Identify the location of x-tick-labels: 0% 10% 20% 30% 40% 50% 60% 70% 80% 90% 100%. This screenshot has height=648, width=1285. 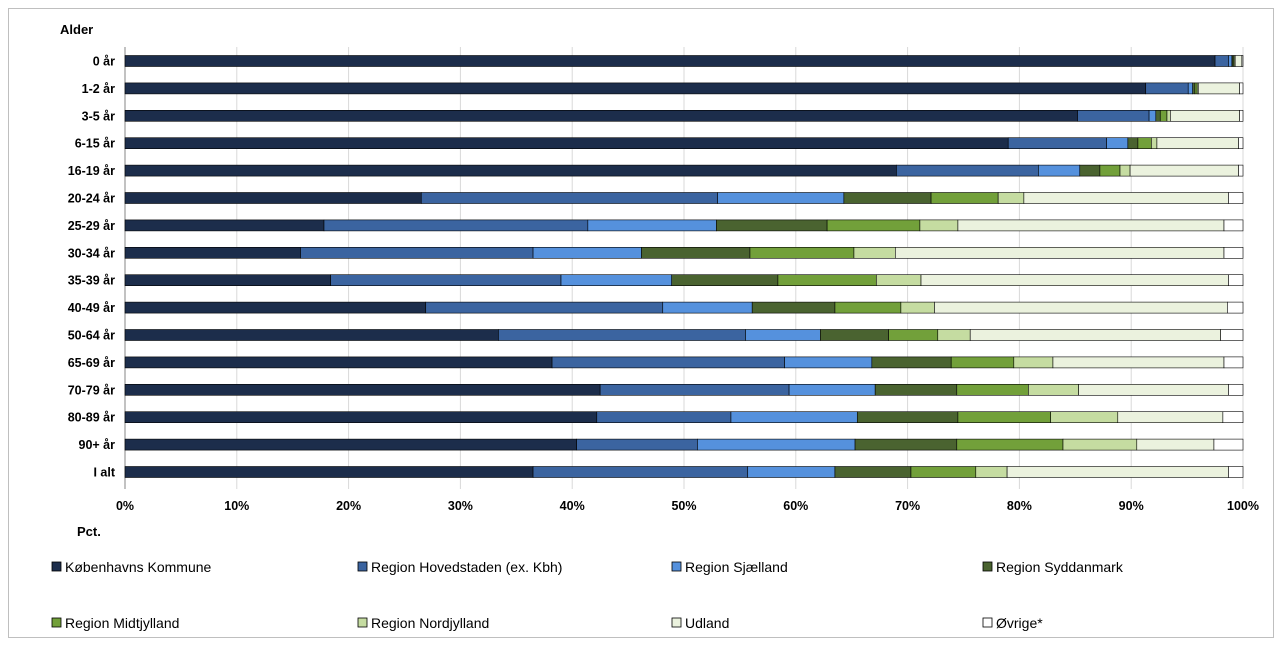
(687, 506).